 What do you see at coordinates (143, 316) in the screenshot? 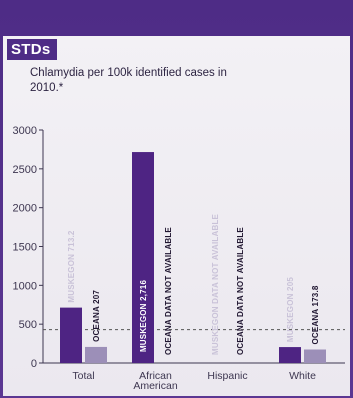
I see `bar-label-muskegon-1: MUSKEGON 2,716` at bounding box center [143, 316].